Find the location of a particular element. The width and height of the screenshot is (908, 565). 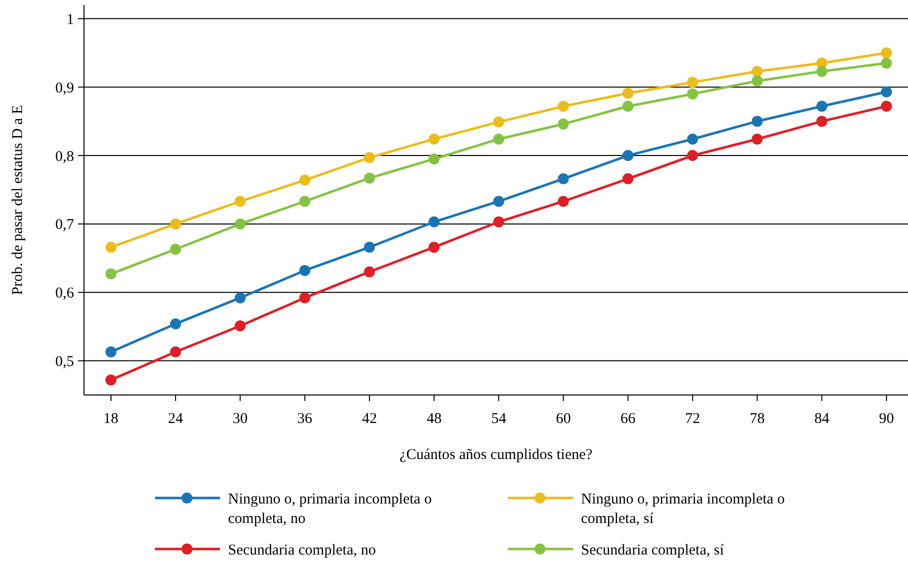

x-tick-label: 60 is located at coordinates (563, 419).